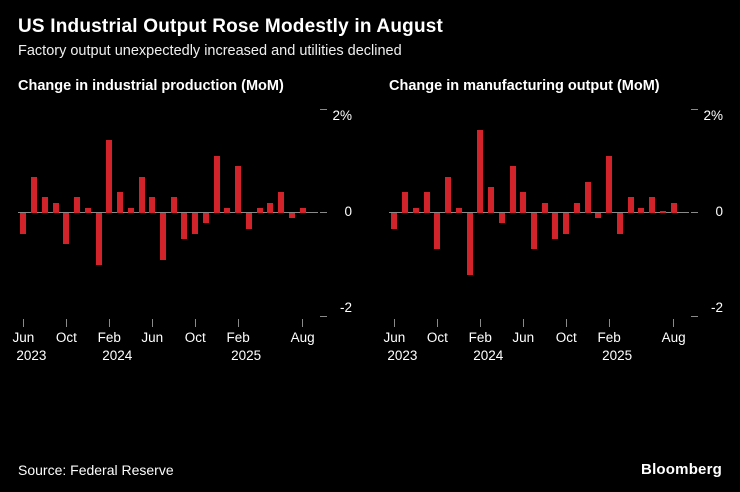 The height and width of the screenshot is (492, 740). What do you see at coordinates (370, 469) in the screenshot?
I see `footer: Source: Federal Reserve Bloomberg` at bounding box center [370, 469].